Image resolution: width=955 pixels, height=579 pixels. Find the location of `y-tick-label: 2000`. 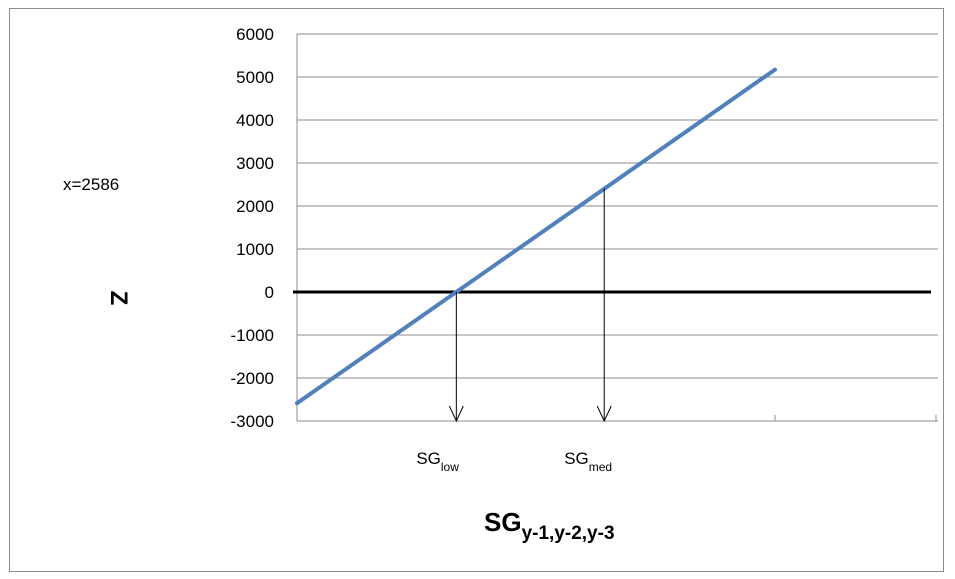

y-tick-label: 2000 is located at coordinates (255, 206).